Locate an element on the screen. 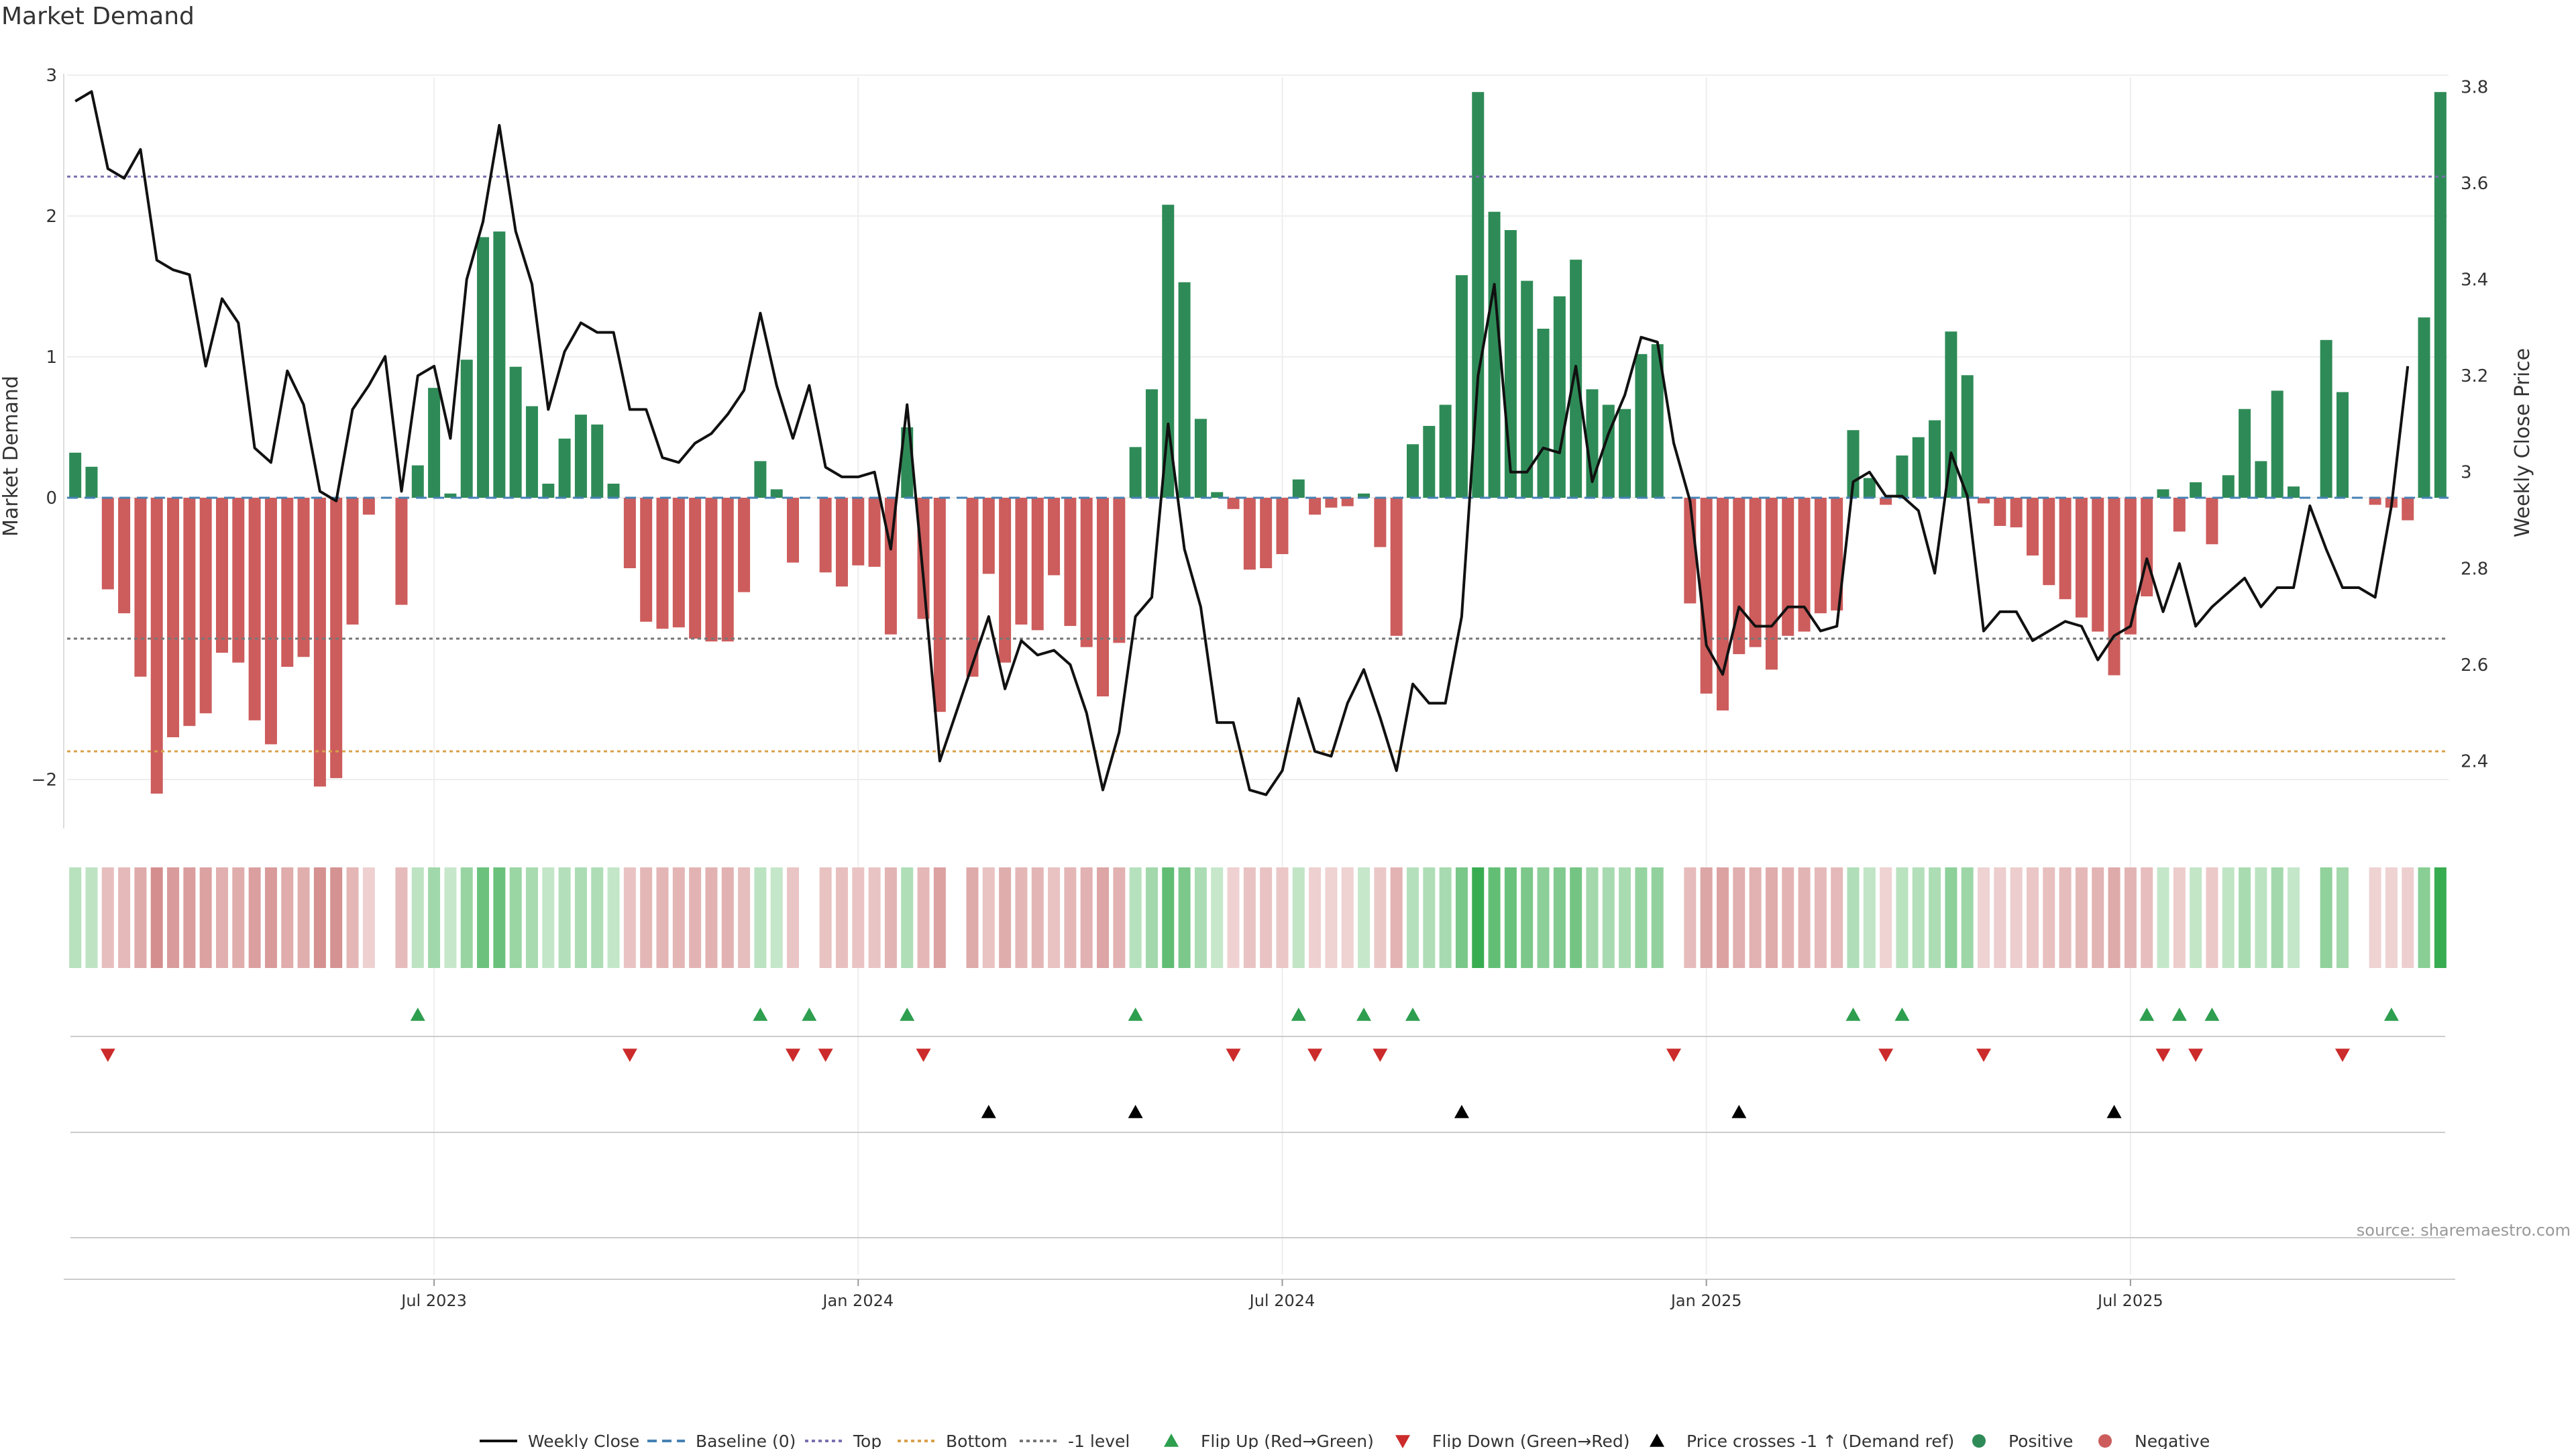 Image resolution: width=2576 pixels, height=1449 pixels. x-tick-label: Jan 2024 is located at coordinates (857, 1300).